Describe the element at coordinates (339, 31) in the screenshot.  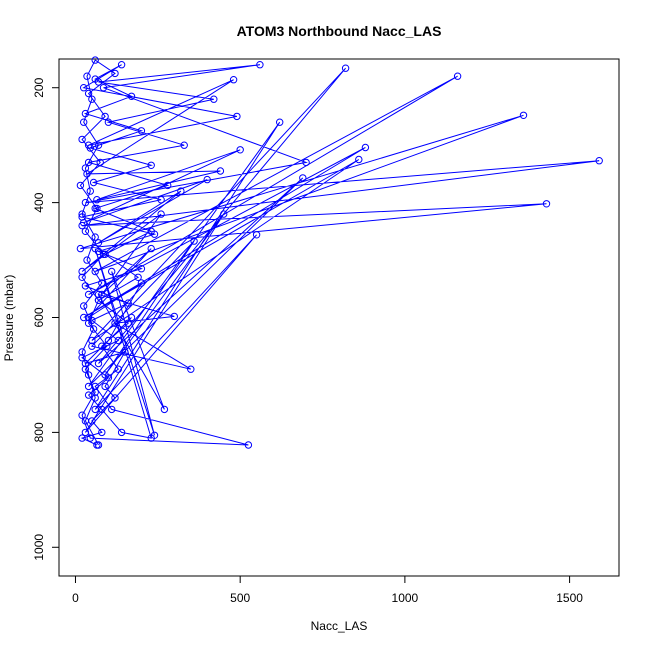
I see `chart-title: ATOM3 Northbound Nacc_LAS` at that location.